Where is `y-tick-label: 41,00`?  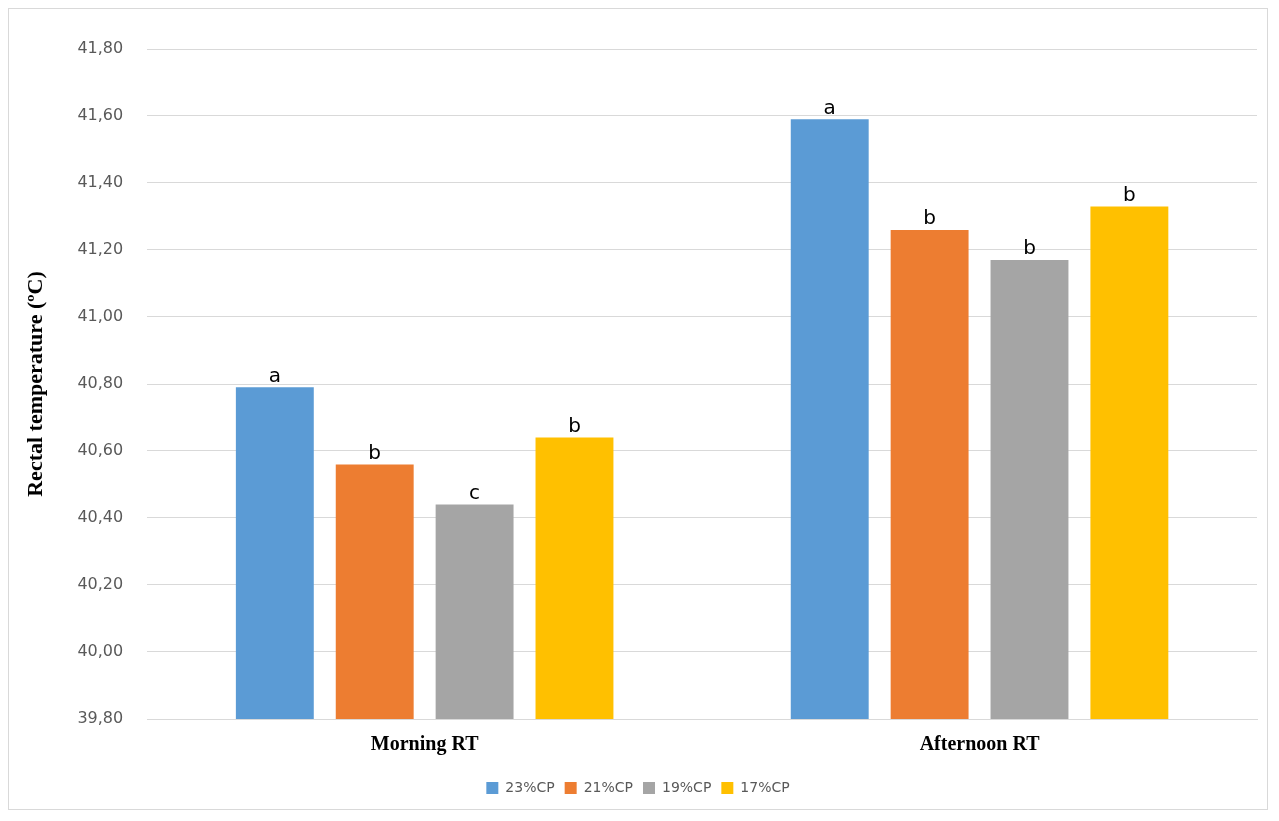
y-tick-label: 41,00 is located at coordinates (100, 316).